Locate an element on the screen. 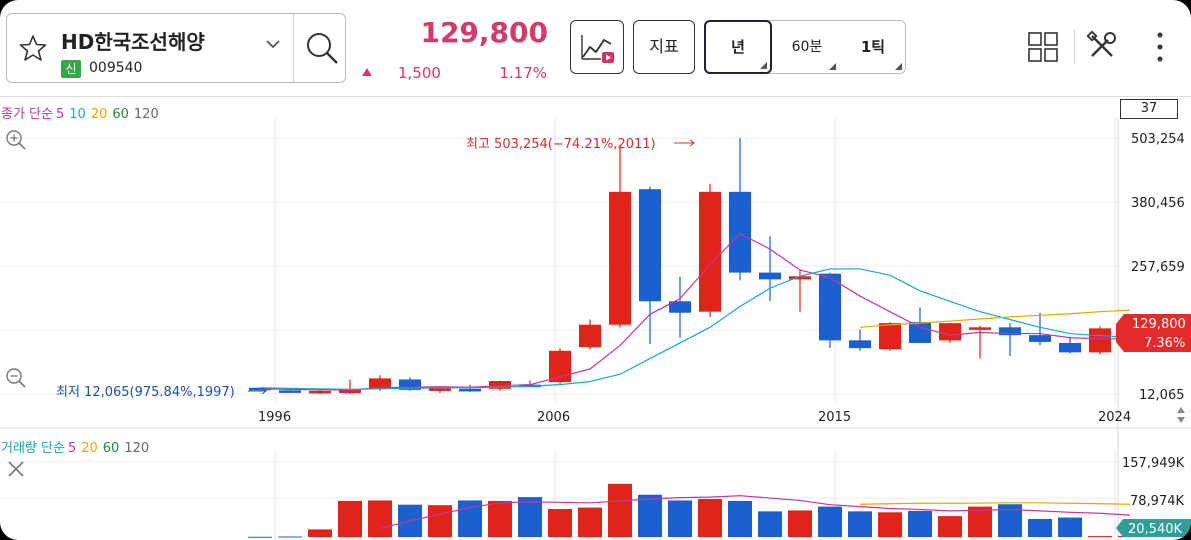  current-price-tag: 129,800 7.36% is located at coordinates (1153, 333).